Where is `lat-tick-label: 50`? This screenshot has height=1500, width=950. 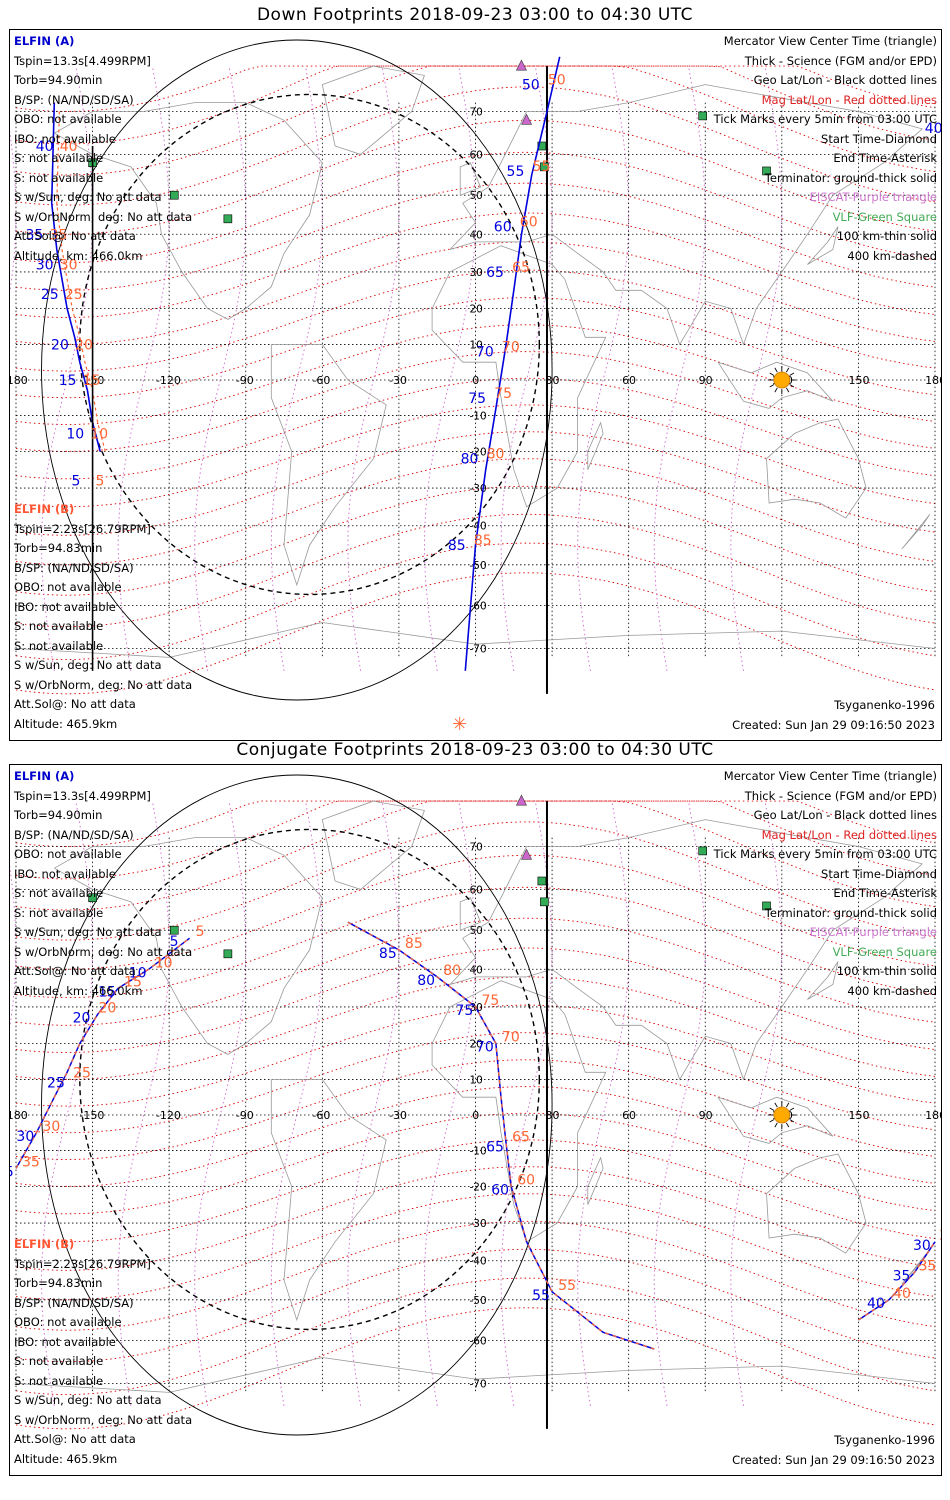 lat-tick-label: 50 is located at coordinates (476, 931).